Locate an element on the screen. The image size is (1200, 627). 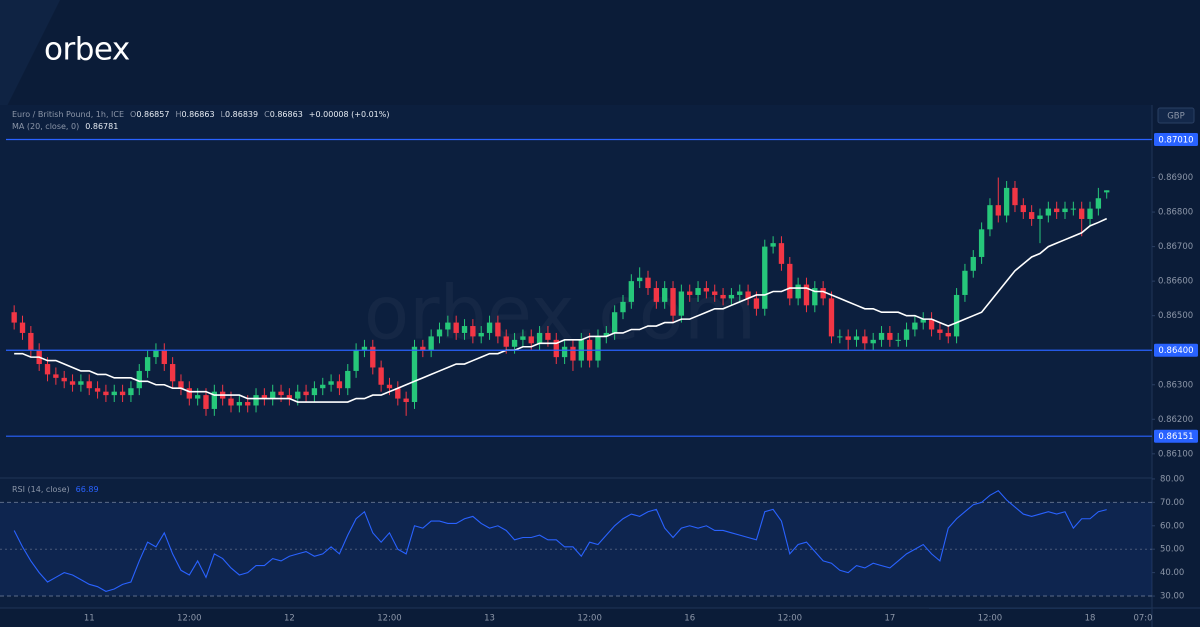
y-tick-label: 0.86100 is located at coordinates (1175, 454).